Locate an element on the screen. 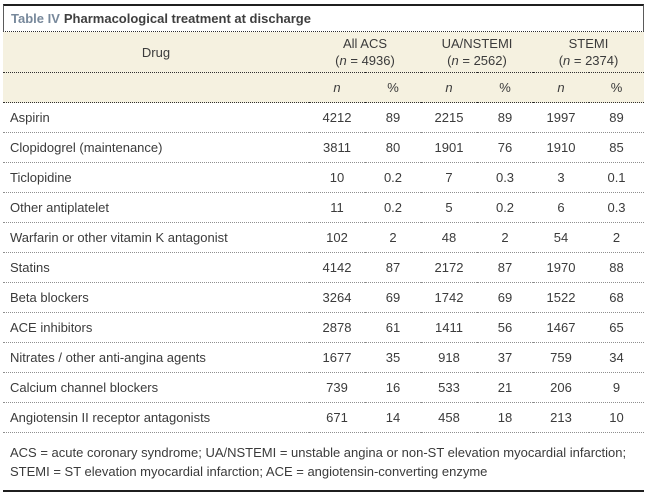 The image size is (647, 494). table-number: Table IV is located at coordinates (35, 18).